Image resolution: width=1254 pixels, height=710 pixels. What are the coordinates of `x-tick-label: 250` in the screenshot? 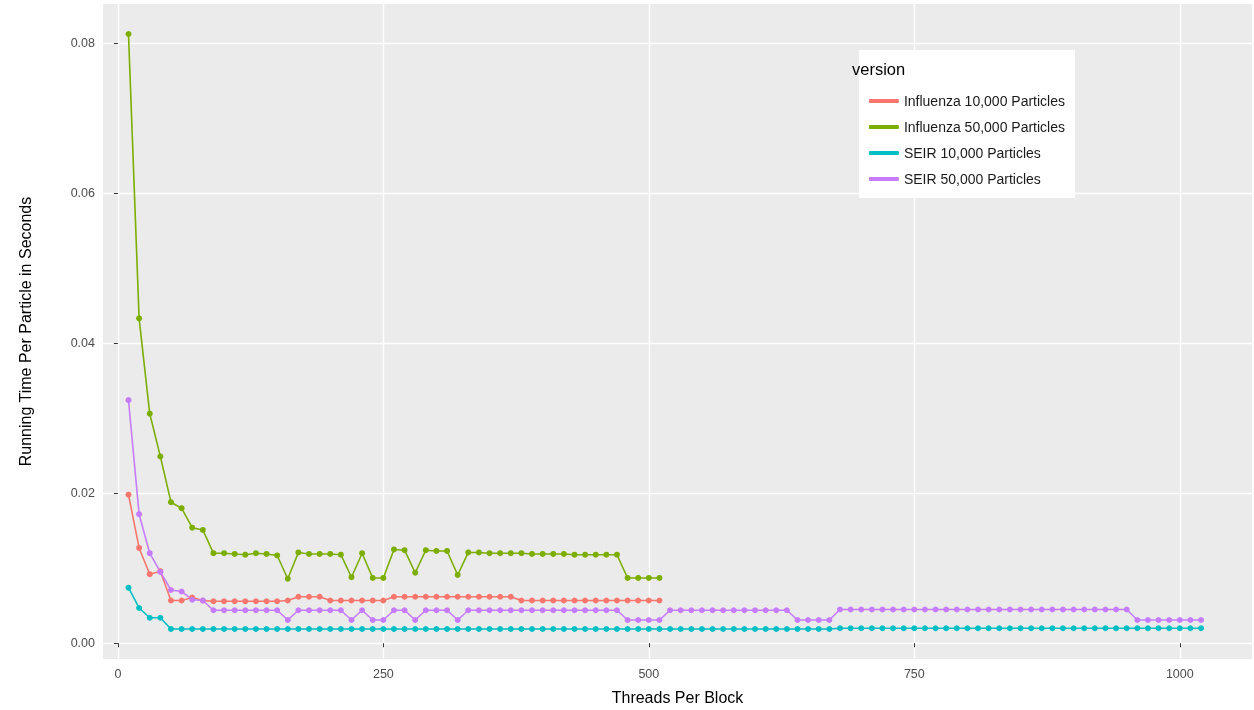 It's located at (383, 673).